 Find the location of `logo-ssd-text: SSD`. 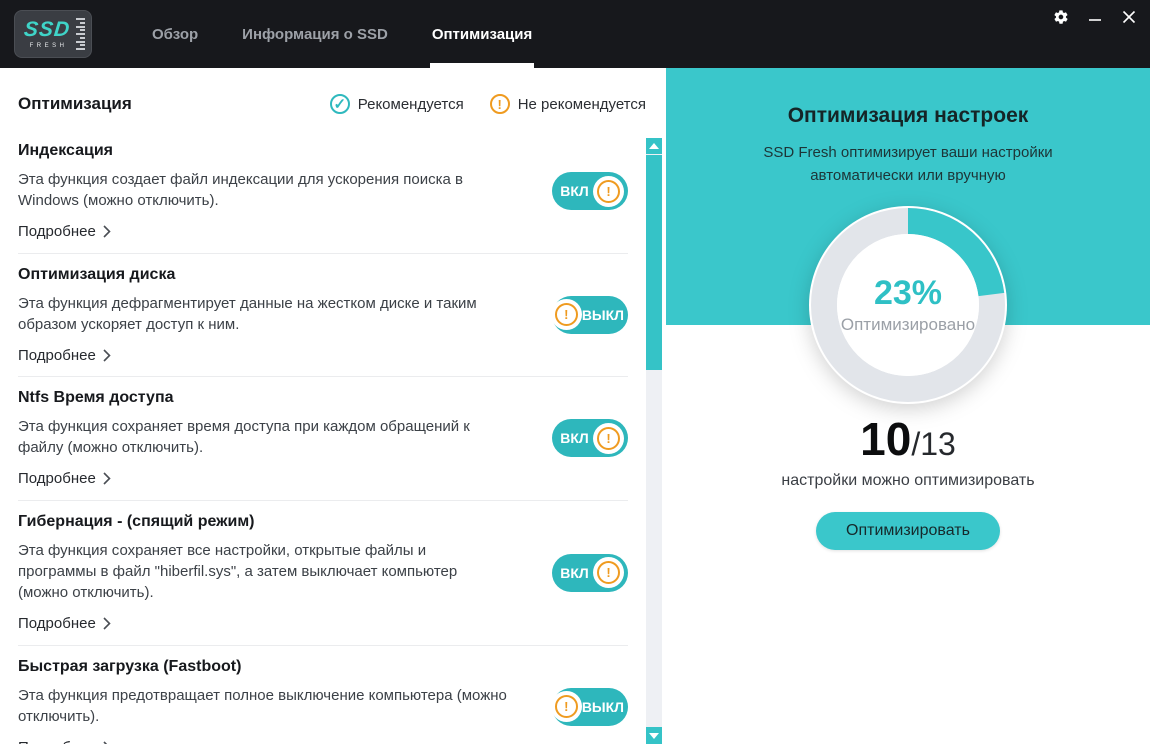

logo-ssd-text: SSD is located at coordinates (47, 29).